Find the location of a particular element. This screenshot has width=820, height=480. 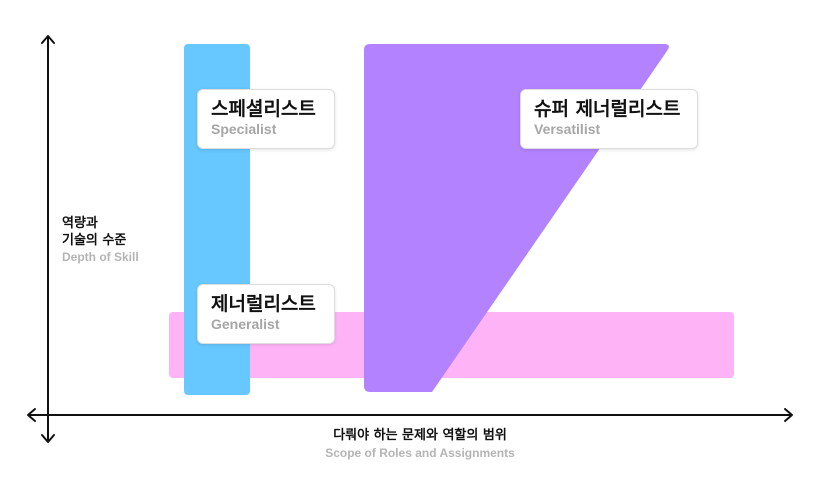

specialist-card: 스페셜리스트 Specialist is located at coordinates (266, 119).